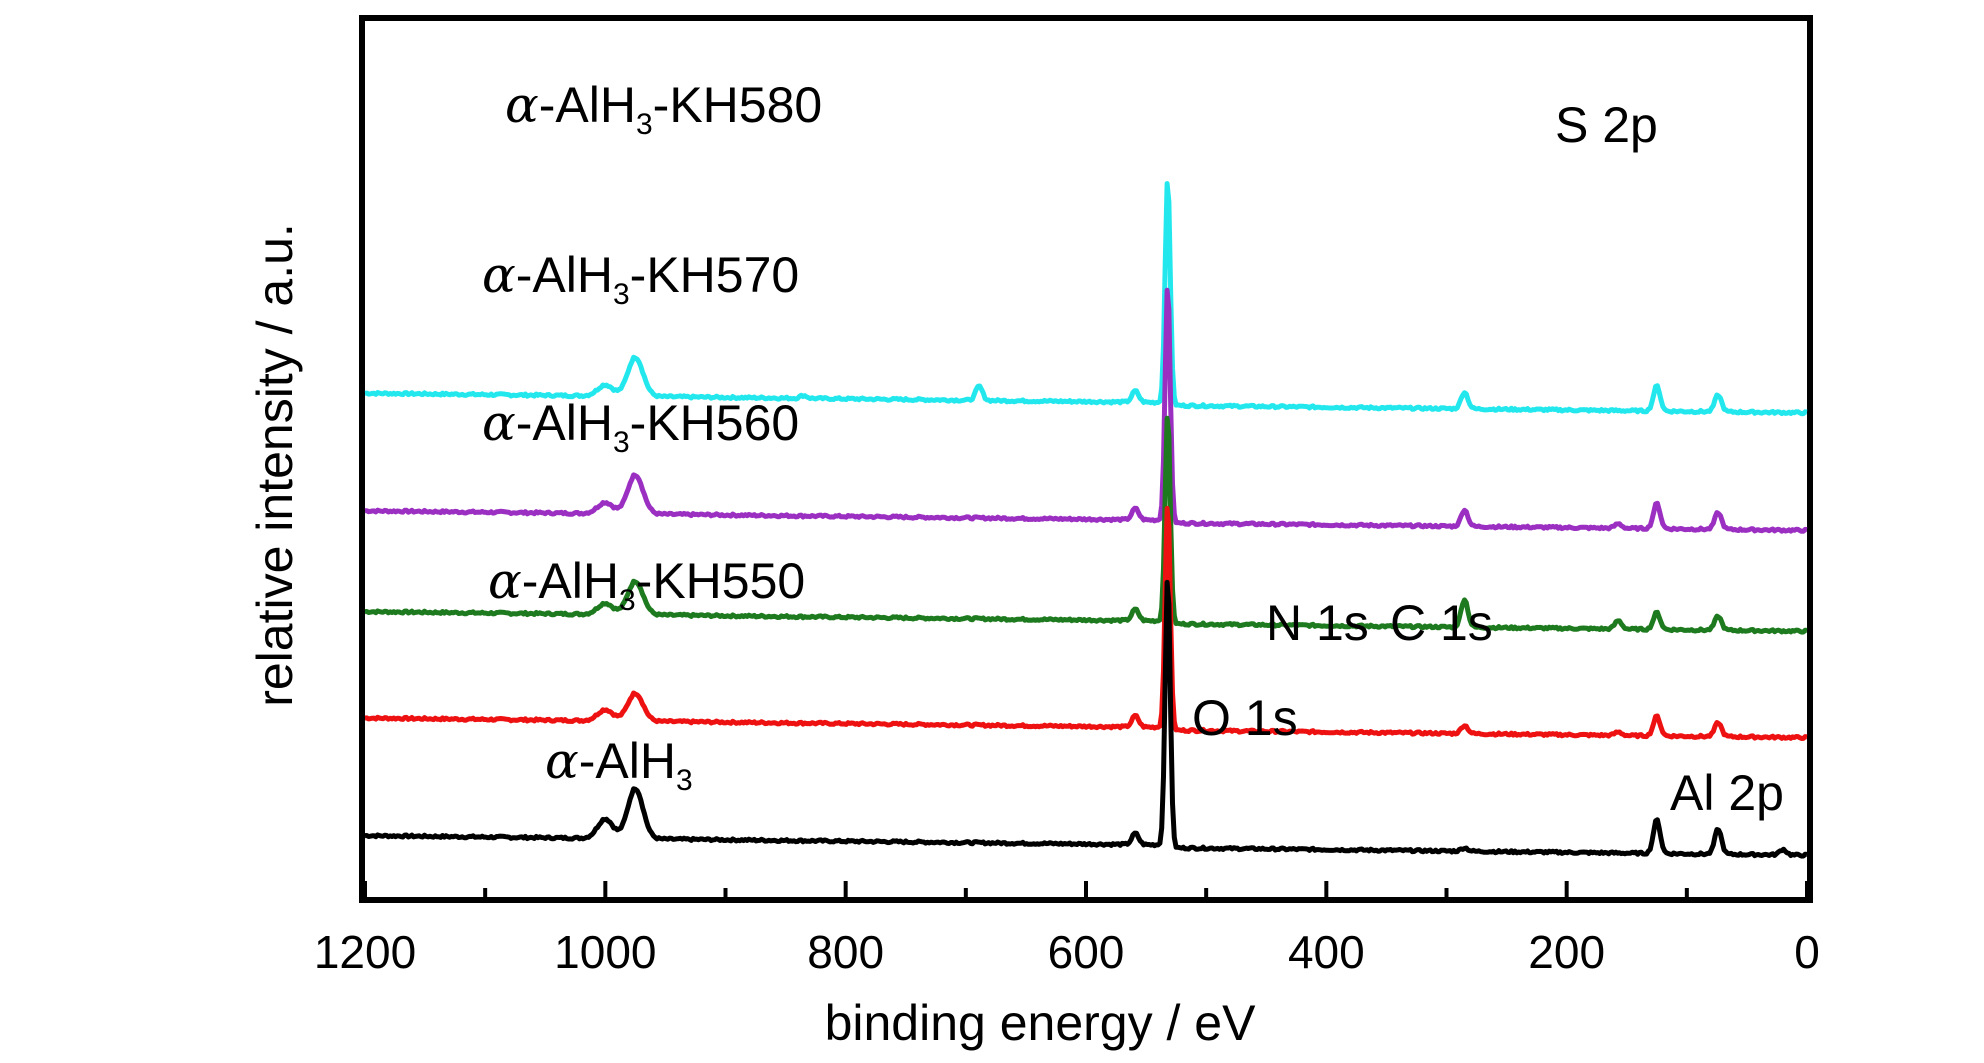 This screenshot has width=1984, height=1063. What do you see at coordinates (1807, 952) in the screenshot?
I see `x-tick-label: 0` at bounding box center [1807, 952].